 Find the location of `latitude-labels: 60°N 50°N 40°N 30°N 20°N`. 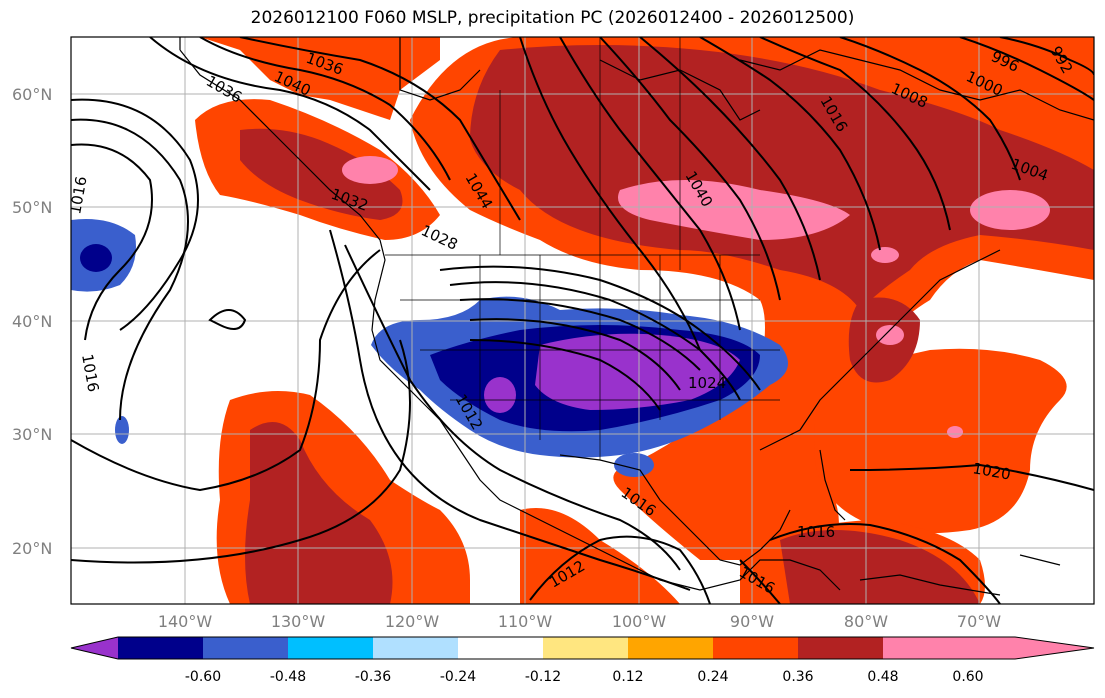

latitude-labels: 60°N 50°N 40°N 30°N 20°N is located at coordinates (32, 321).